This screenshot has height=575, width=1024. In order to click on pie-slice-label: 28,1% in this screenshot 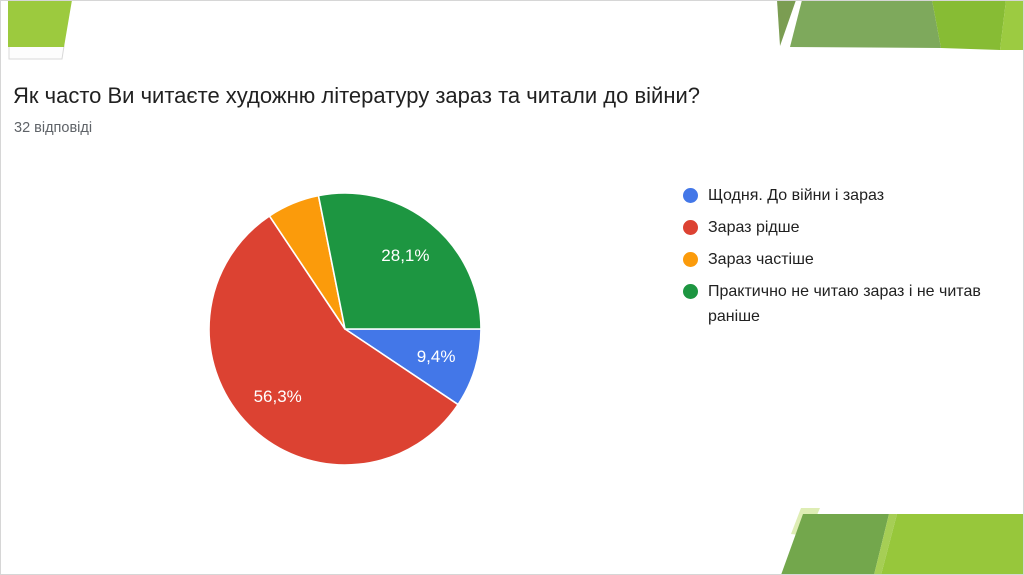, I will do `click(405, 255)`.